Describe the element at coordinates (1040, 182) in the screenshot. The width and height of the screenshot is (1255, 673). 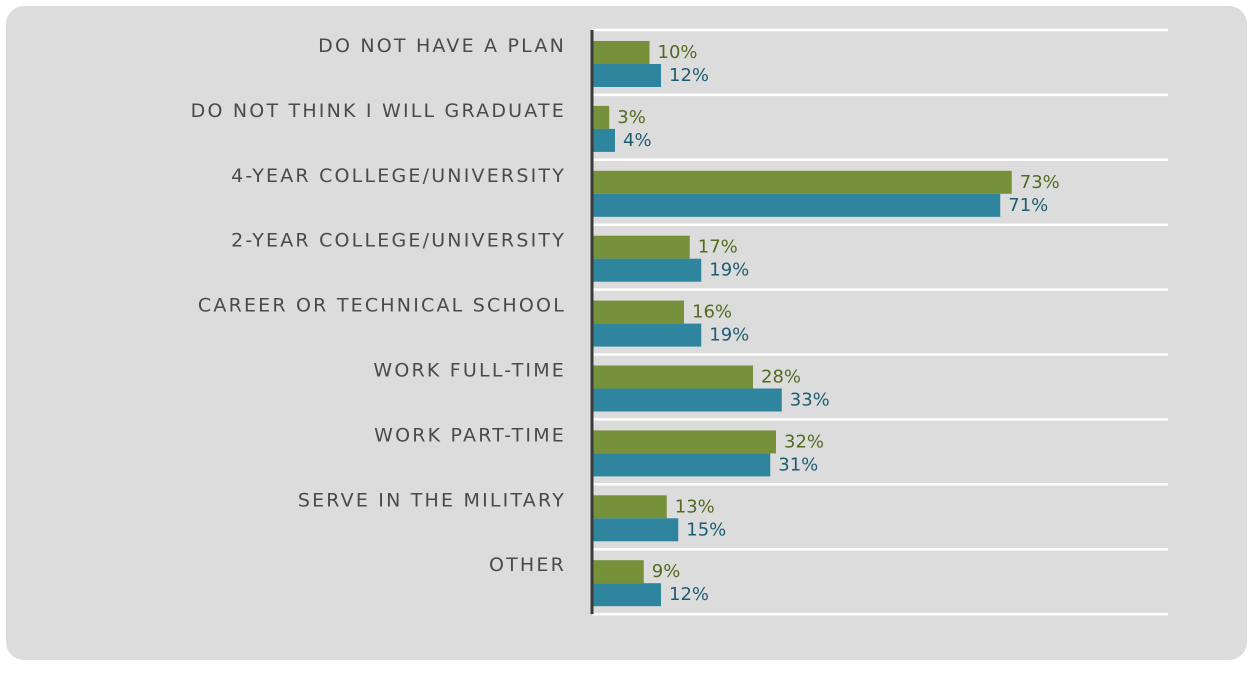
I see `value-label-series-a: 73%` at that location.